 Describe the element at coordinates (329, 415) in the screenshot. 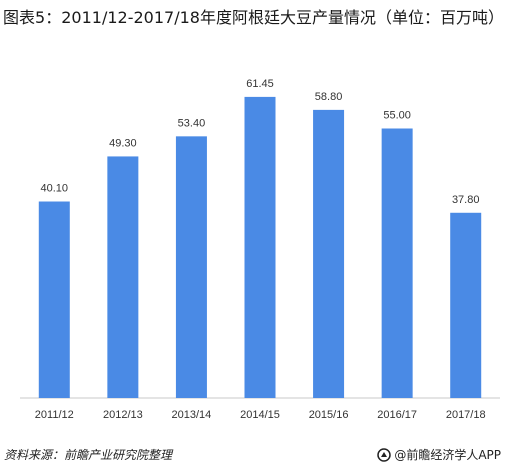

I see `x-tick-label: 2015/16` at that location.